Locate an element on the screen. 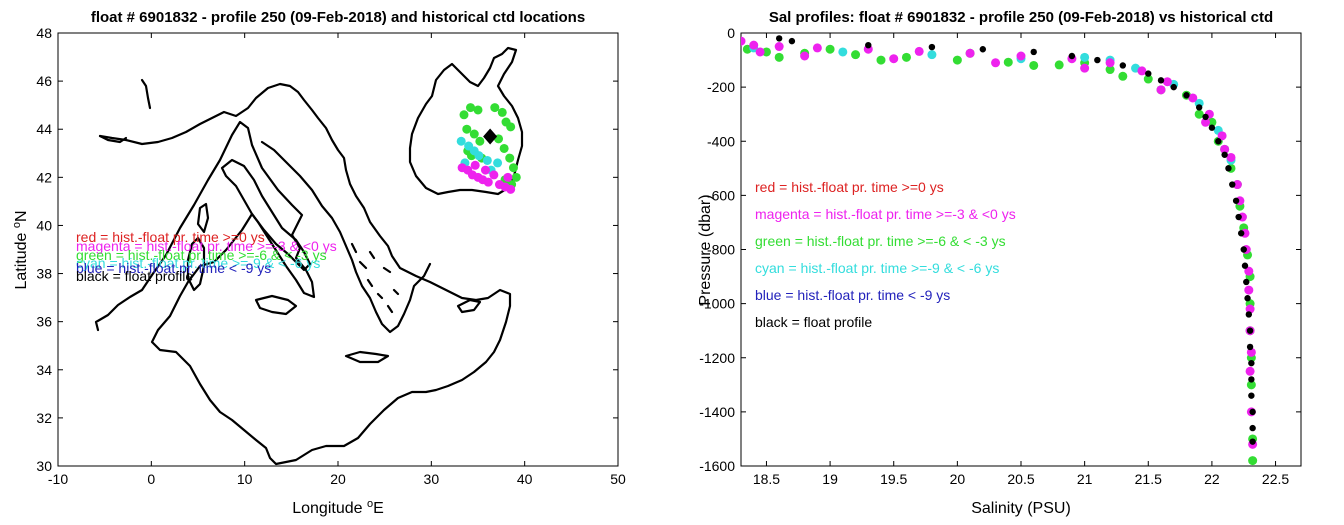 The width and height of the screenshot is (1344, 525). profile-legend-blue: blue = hist.-float pr. time < -9 ys is located at coordinates (852, 295).